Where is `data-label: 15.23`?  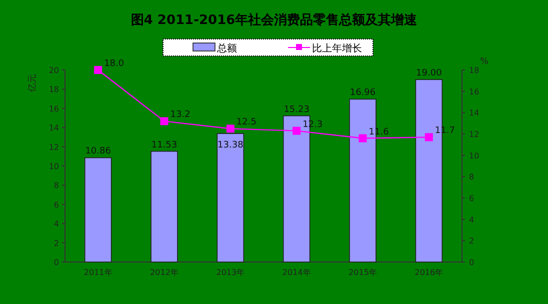
data-label: 15.23 is located at coordinates (297, 109).